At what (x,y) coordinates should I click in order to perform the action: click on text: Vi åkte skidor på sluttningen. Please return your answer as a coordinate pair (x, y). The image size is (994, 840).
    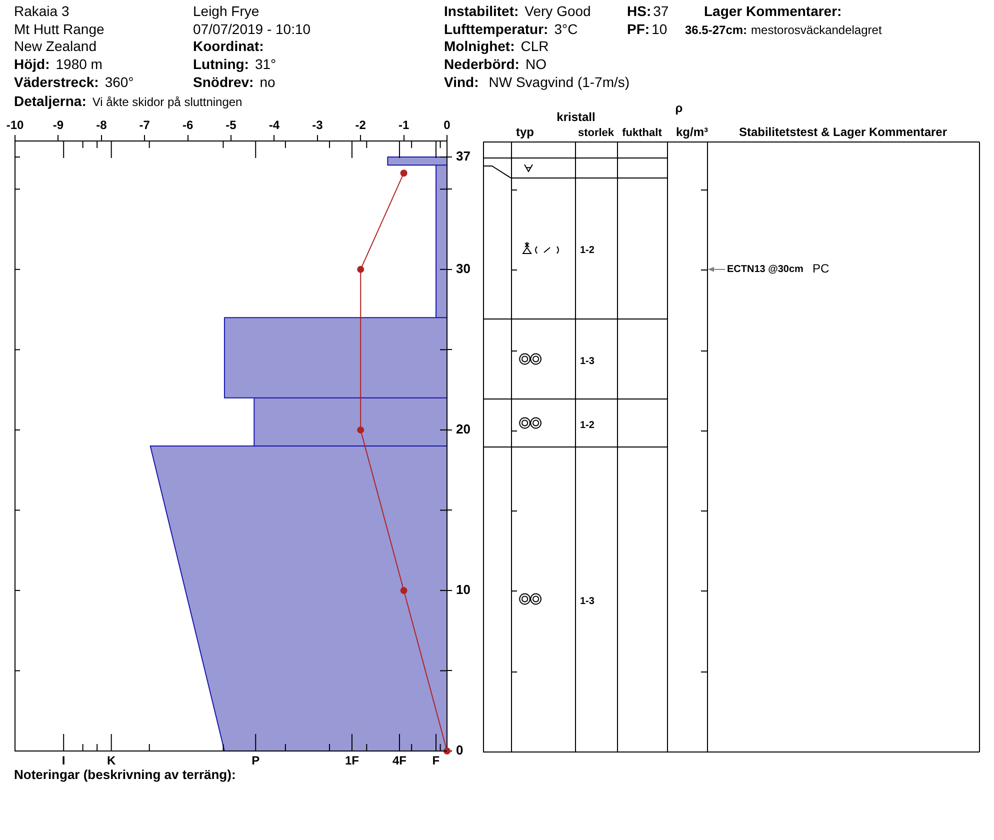
    Looking at the image, I should click on (167, 101).